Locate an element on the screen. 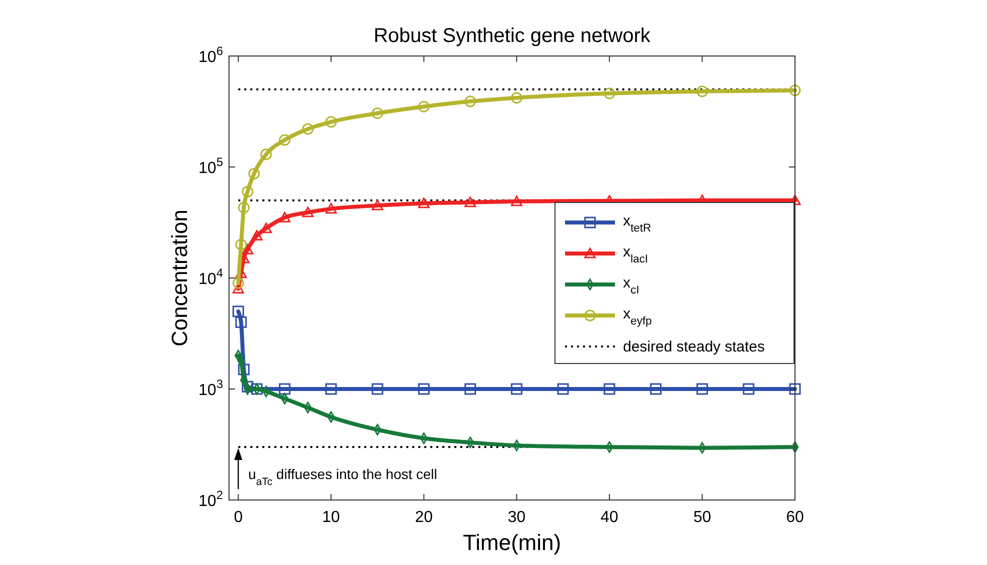 This screenshot has height=565, width=987. legend-label: desired steady states is located at coordinates (694, 347).